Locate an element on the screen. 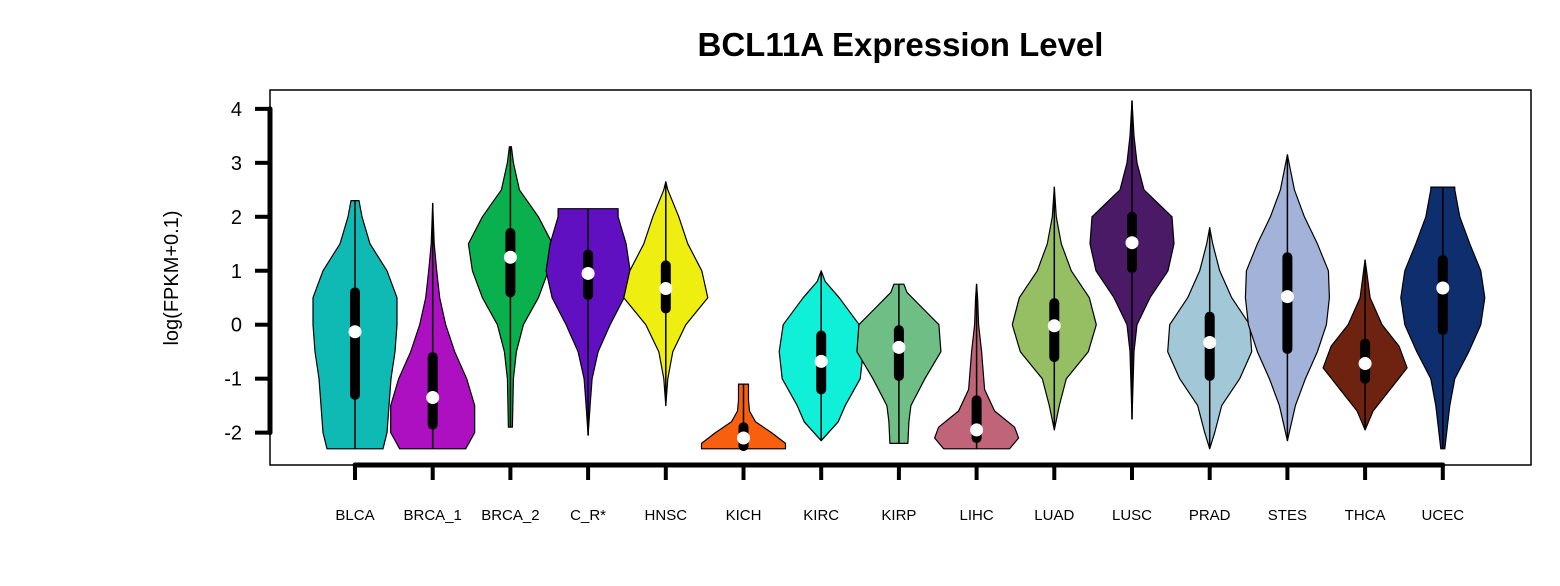 The width and height of the screenshot is (1560, 586). x-tick-label: BRCA_1 is located at coordinates (433, 515).